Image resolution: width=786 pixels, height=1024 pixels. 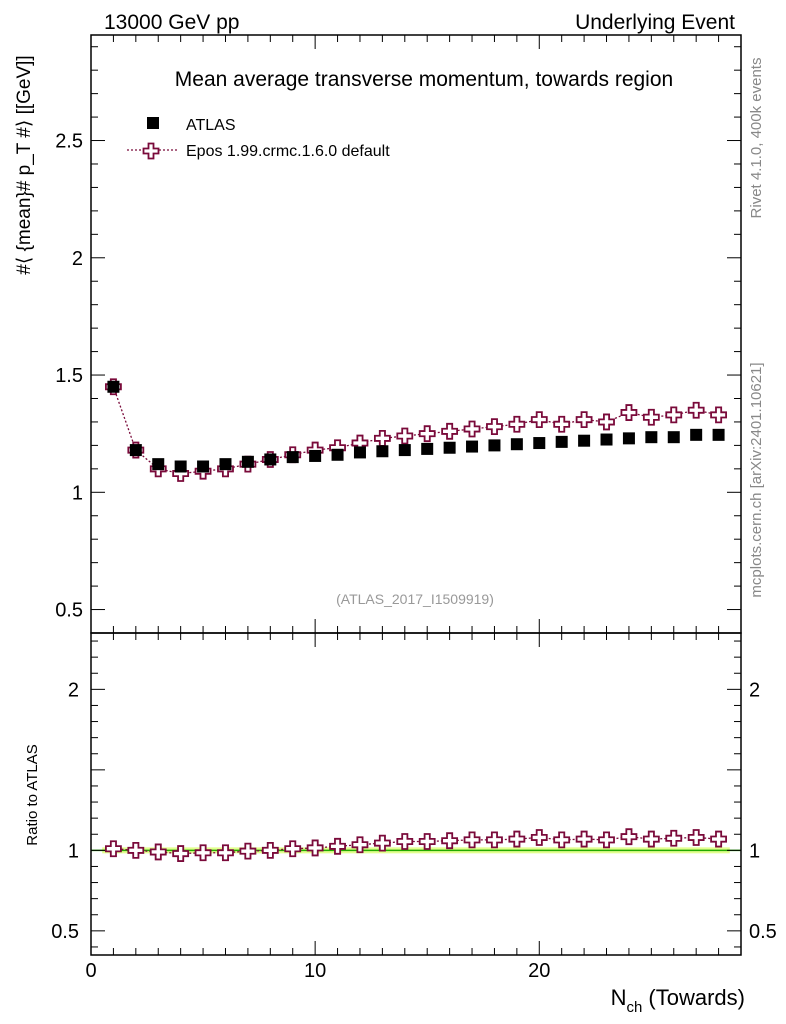 What do you see at coordinates (171, 22) in the screenshot?
I see `header-left: 13000 GeV pp` at bounding box center [171, 22].